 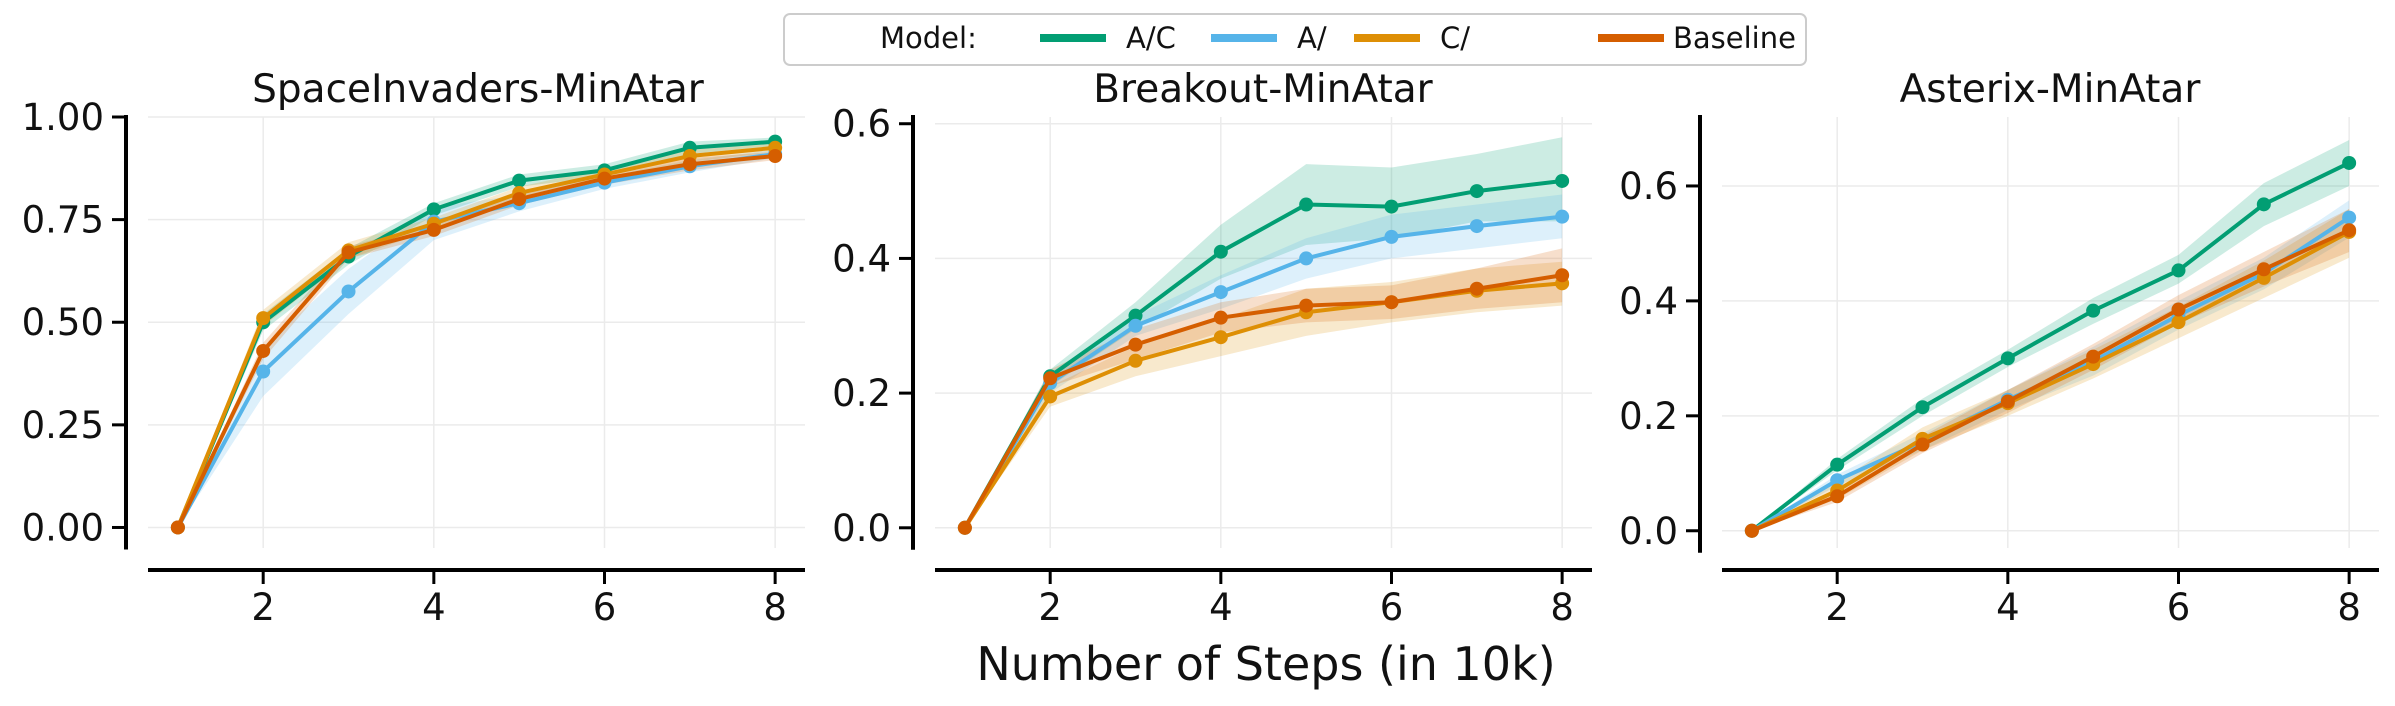 I want to click on chart-title: SpaceInvaders-MinAtar, so click(x=478, y=89).